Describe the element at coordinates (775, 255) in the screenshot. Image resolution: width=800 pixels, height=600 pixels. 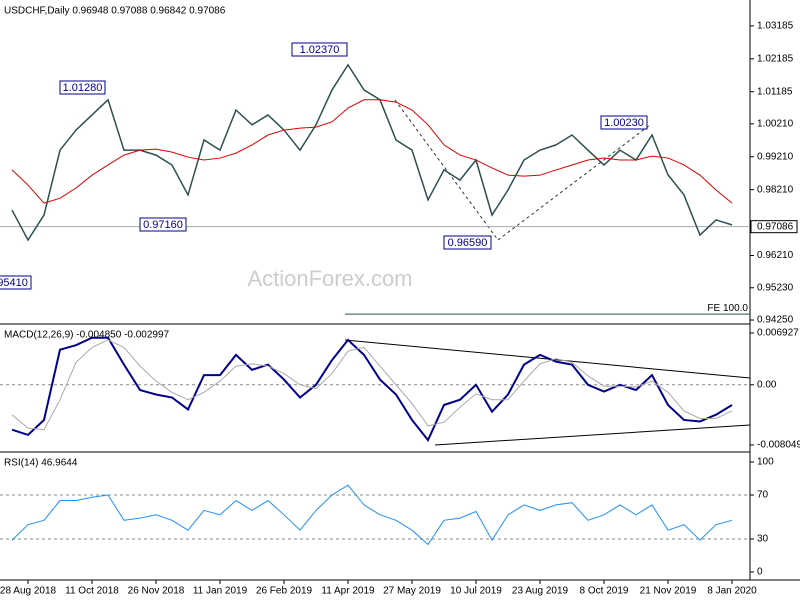
I see `y-tick-label: 0.96210` at that location.